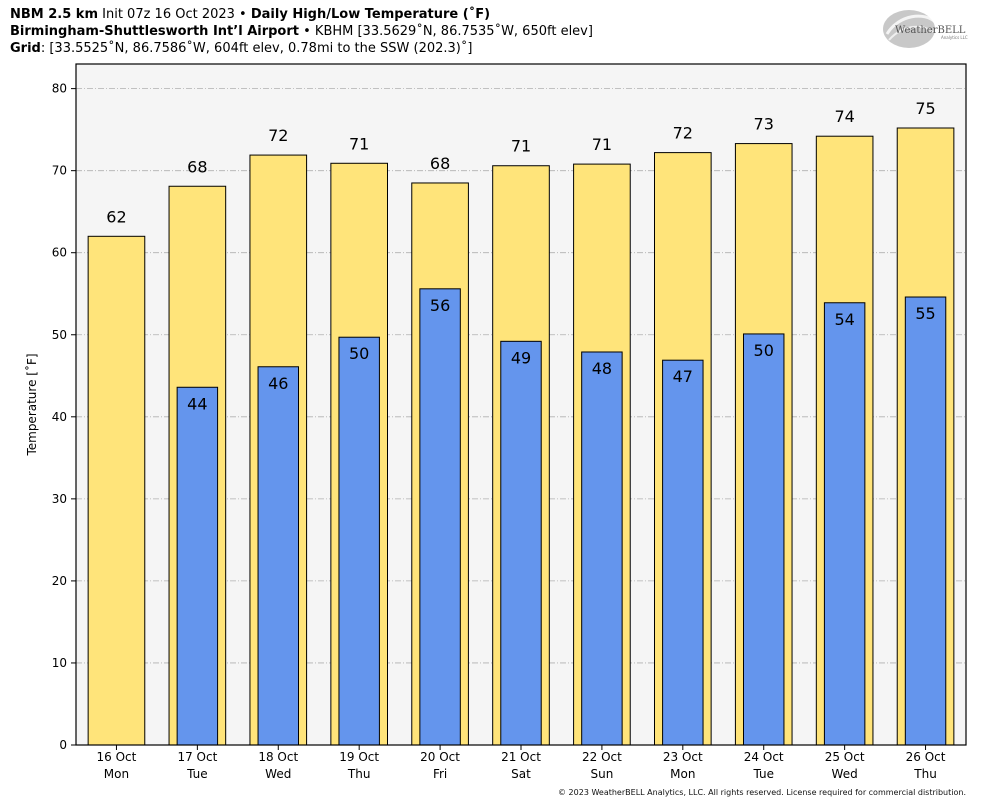 The height and width of the screenshot is (808, 984). I want to click on y-tick-label: 30, so click(59, 499).